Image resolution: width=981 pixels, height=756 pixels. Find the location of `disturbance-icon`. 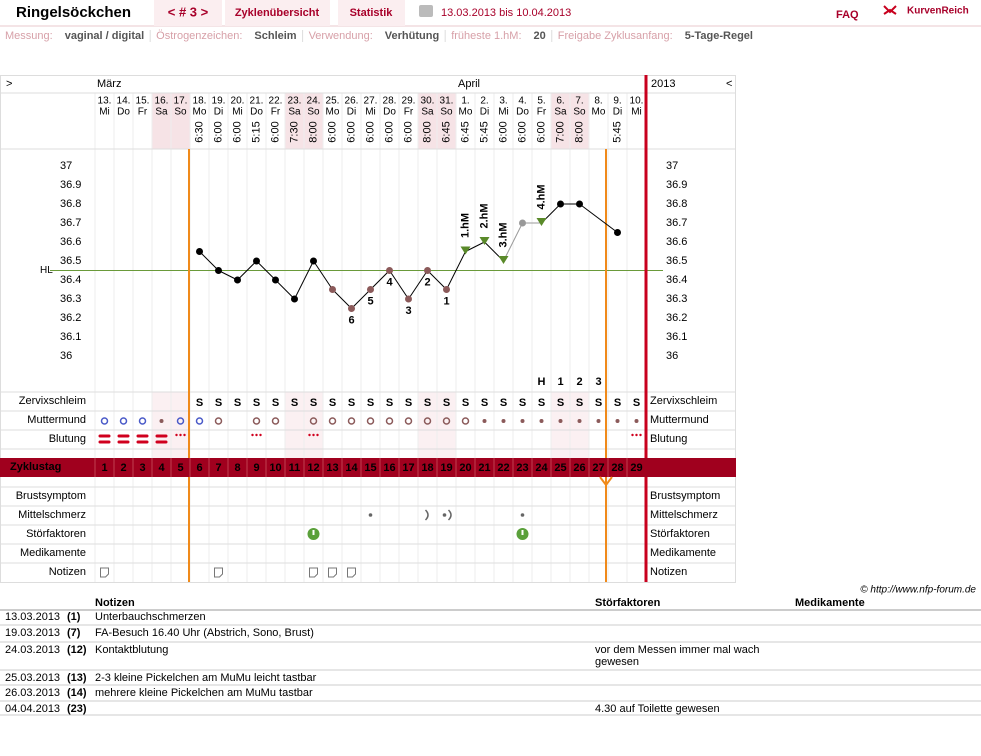

disturbance-icon is located at coordinates (522, 532).